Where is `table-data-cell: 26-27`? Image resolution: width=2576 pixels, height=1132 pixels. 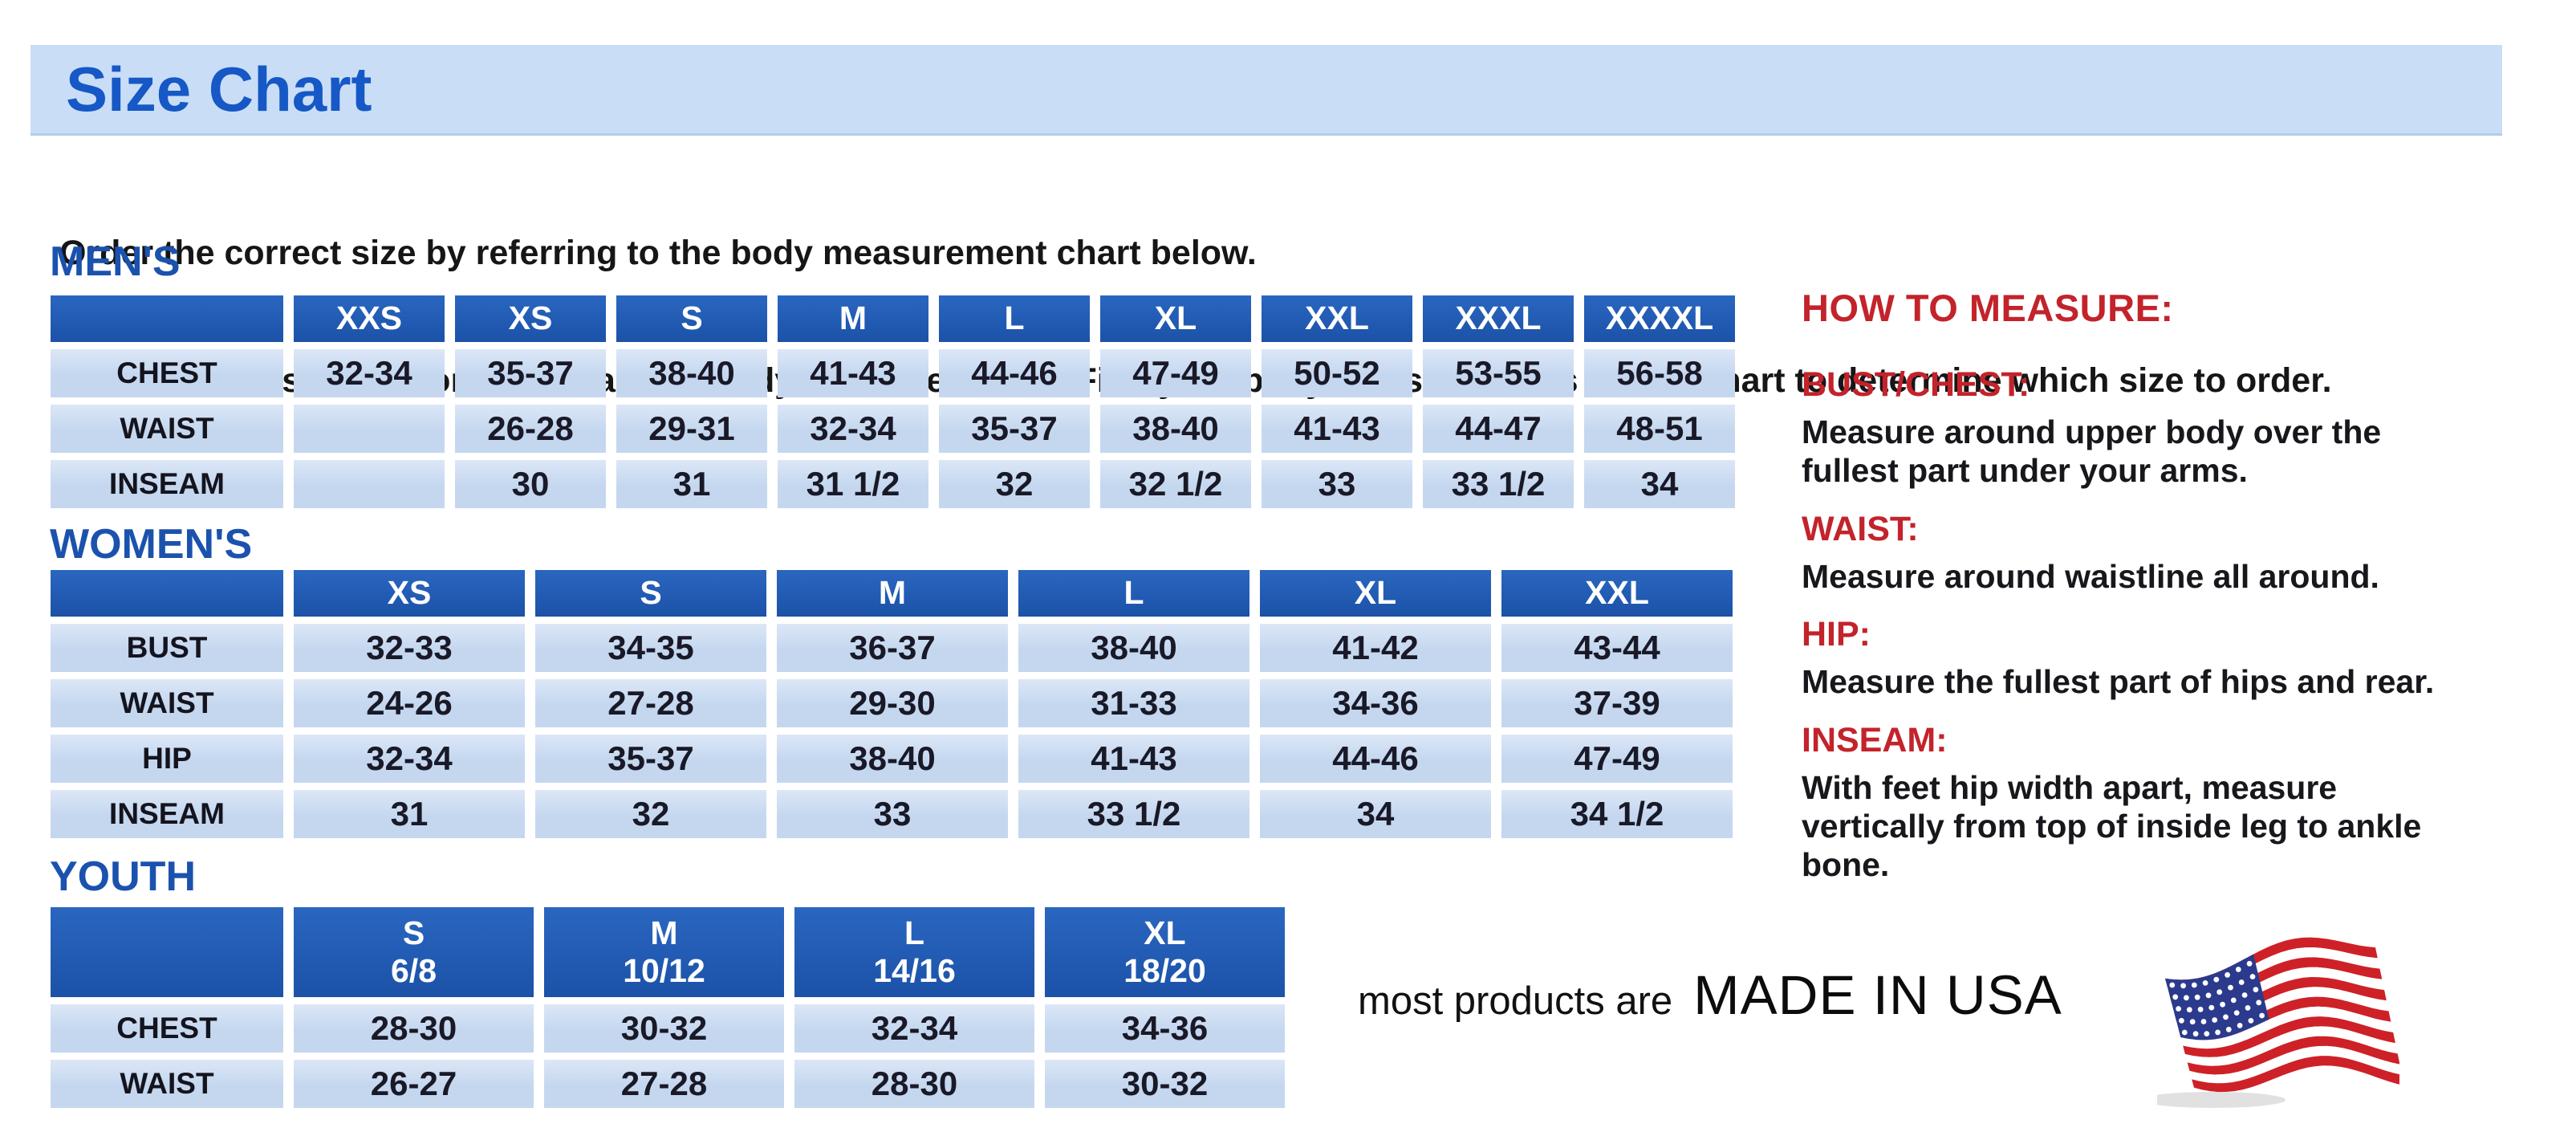
table-data-cell: 26-27 is located at coordinates (414, 1084).